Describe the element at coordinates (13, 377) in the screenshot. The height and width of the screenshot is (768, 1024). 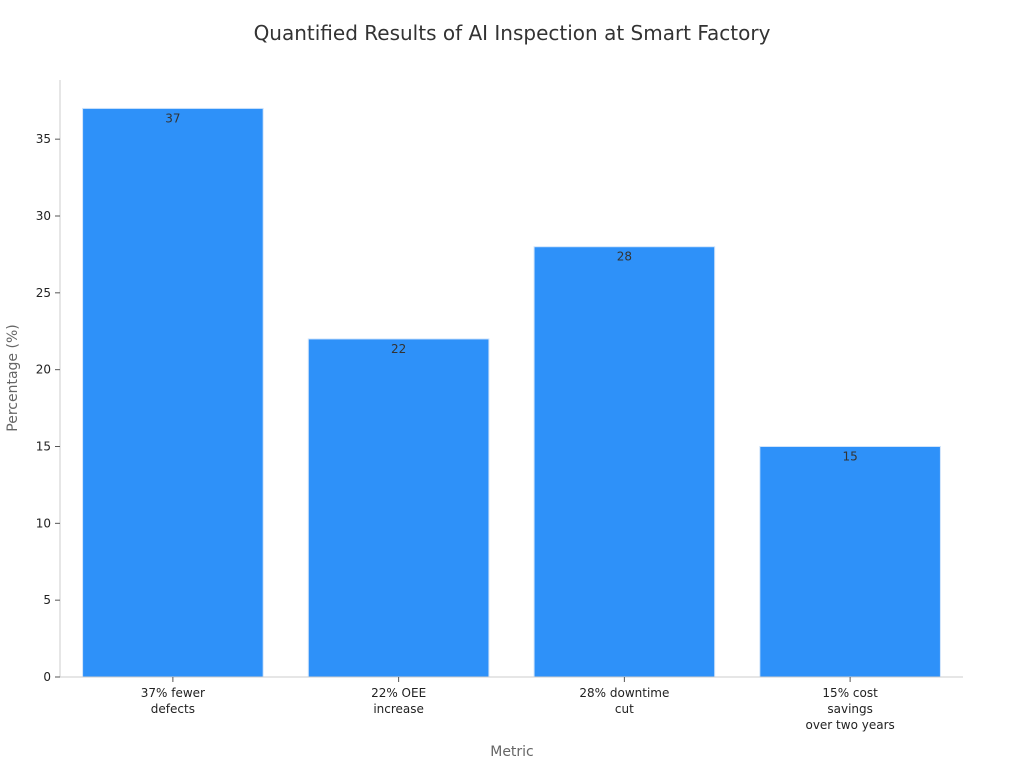
I see `y-axis-label: Percentage (%)` at that location.